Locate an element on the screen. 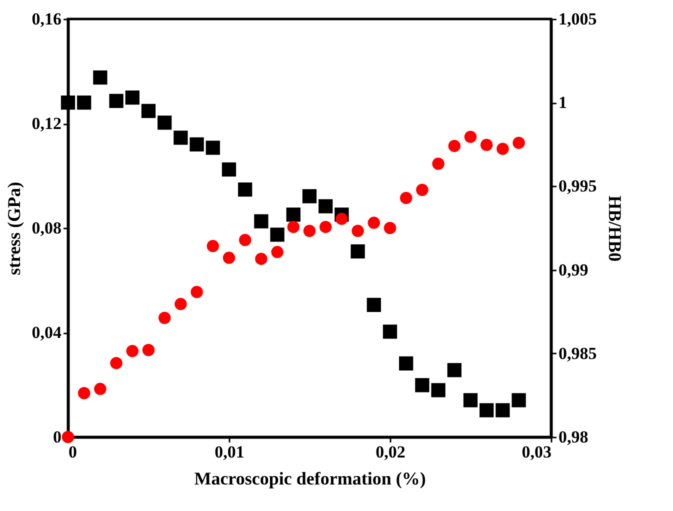 This screenshot has width=673, height=511. y-tick-label: 0,08 is located at coordinates (47, 228).